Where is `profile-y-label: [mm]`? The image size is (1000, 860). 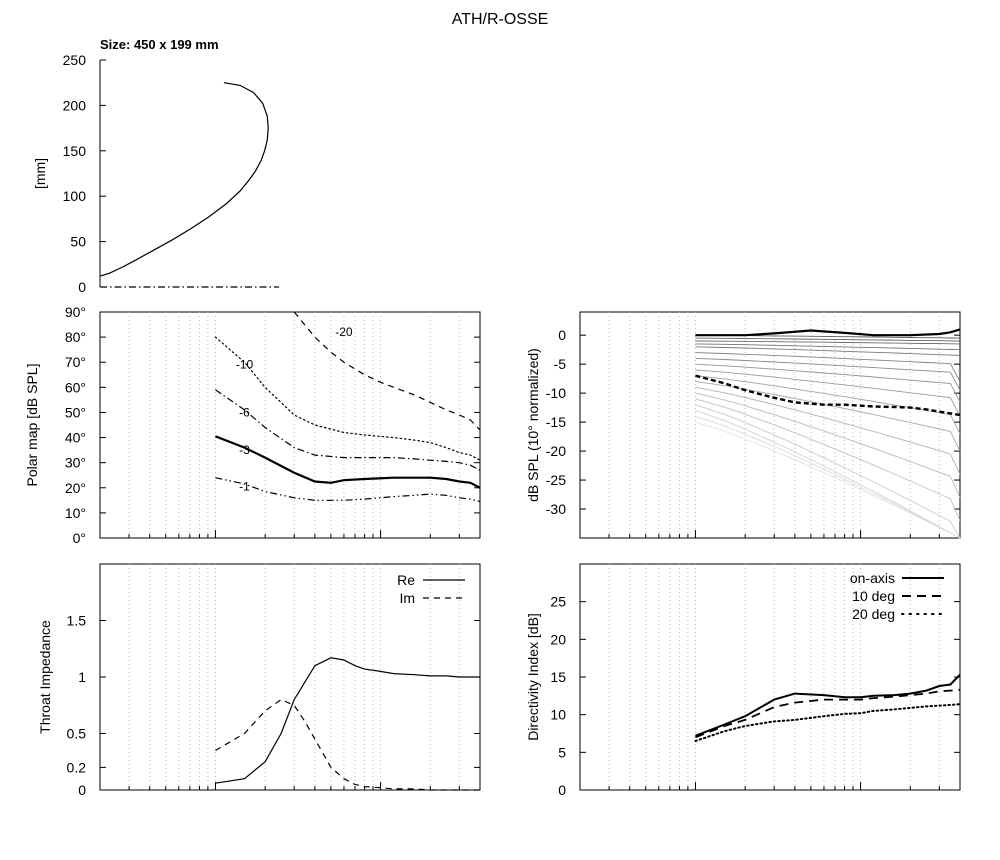 profile-y-label: [mm] is located at coordinates (40, 173).